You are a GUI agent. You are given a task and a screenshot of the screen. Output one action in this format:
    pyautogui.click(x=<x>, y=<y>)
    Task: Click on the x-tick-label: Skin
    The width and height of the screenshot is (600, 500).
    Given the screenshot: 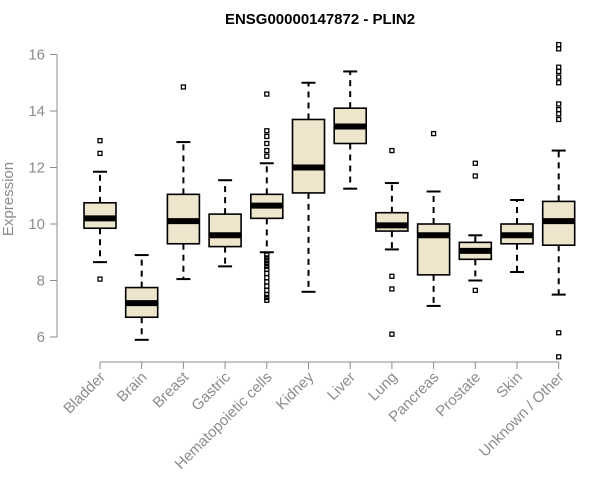 What is the action you would take?
    pyautogui.click(x=509, y=385)
    